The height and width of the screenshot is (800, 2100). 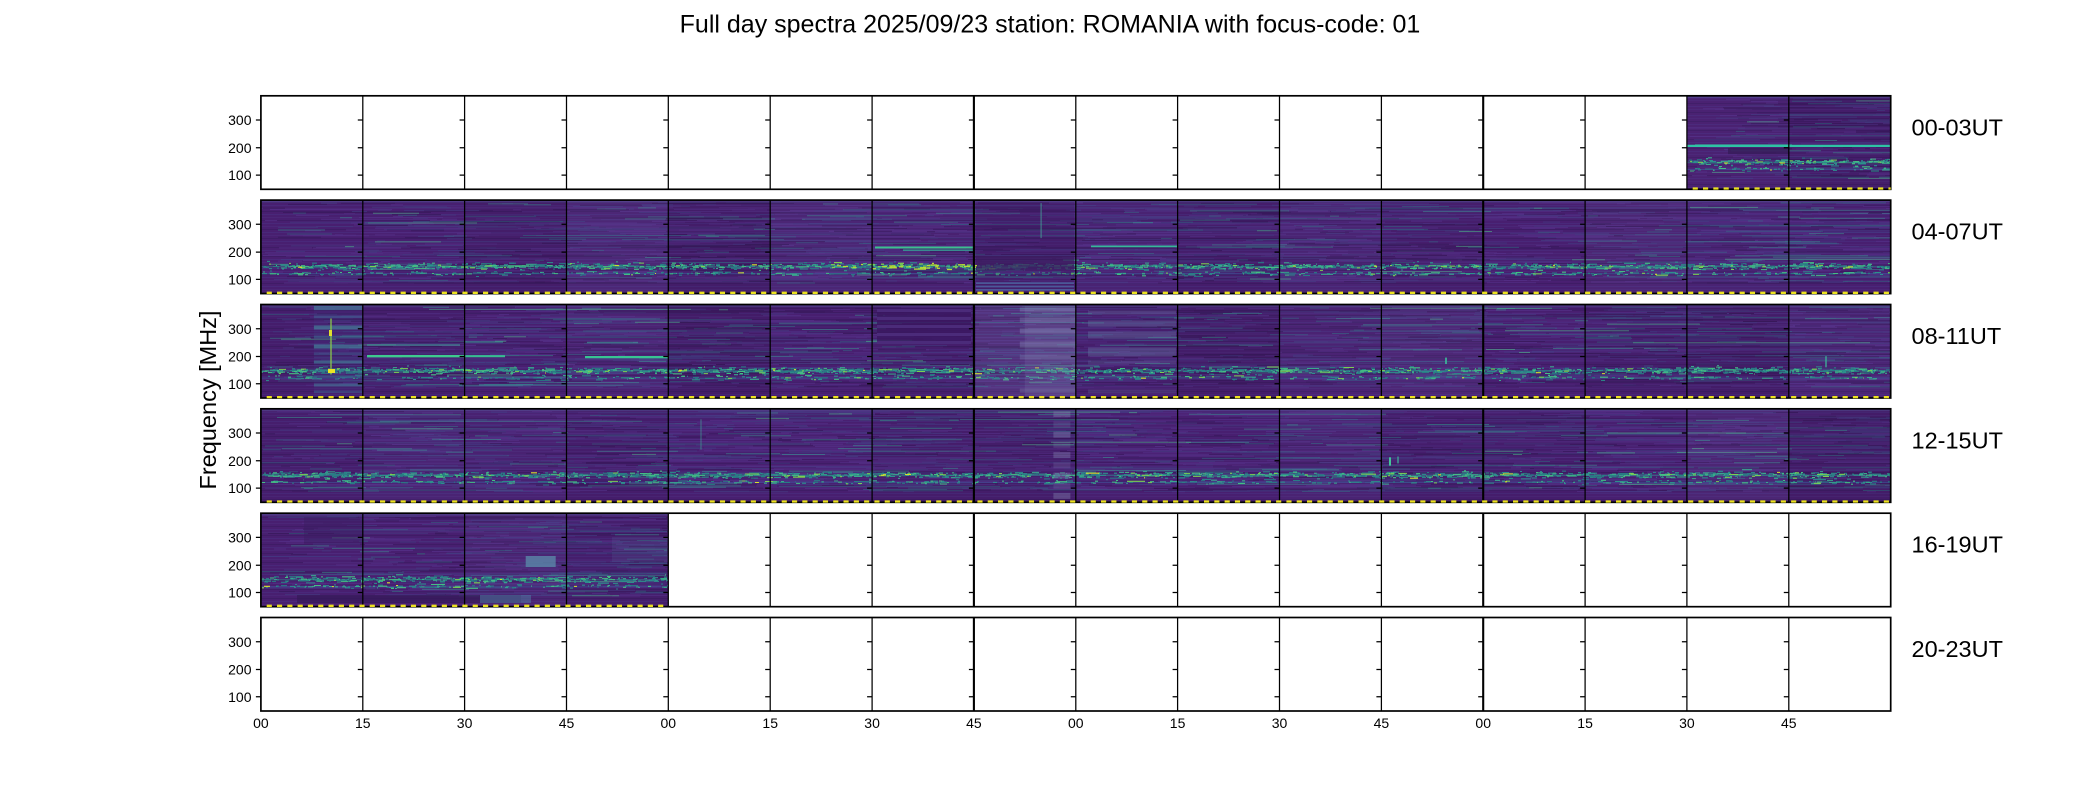 I want to click on svg-text: 08-11UT, so click(x=1957, y=336).